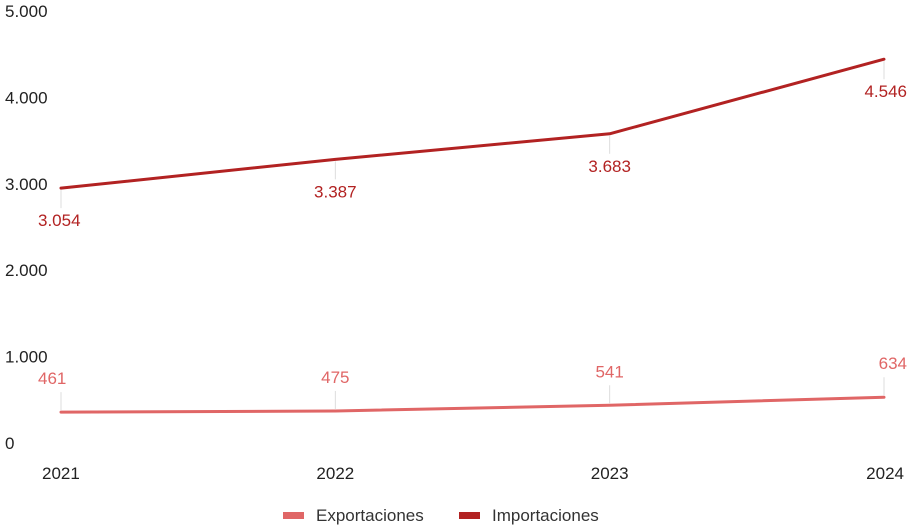 The height and width of the screenshot is (527, 909). What do you see at coordinates (885, 473) in the screenshot?
I see `x-tick-label: 2024` at bounding box center [885, 473].